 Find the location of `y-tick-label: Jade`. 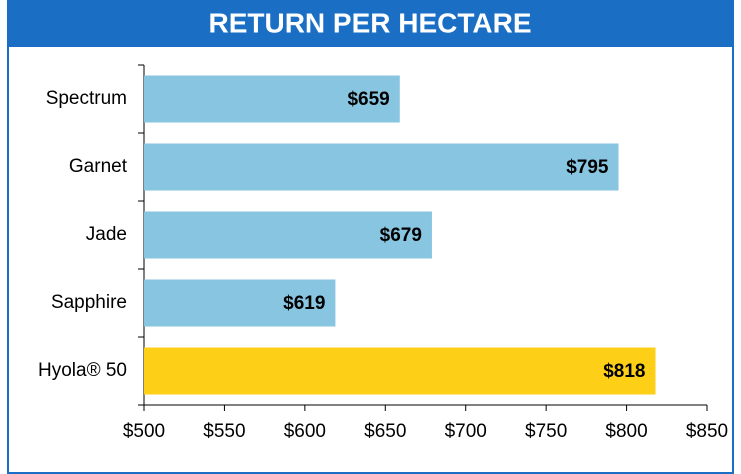

y-tick-label: Jade is located at coordinates (106, 234).